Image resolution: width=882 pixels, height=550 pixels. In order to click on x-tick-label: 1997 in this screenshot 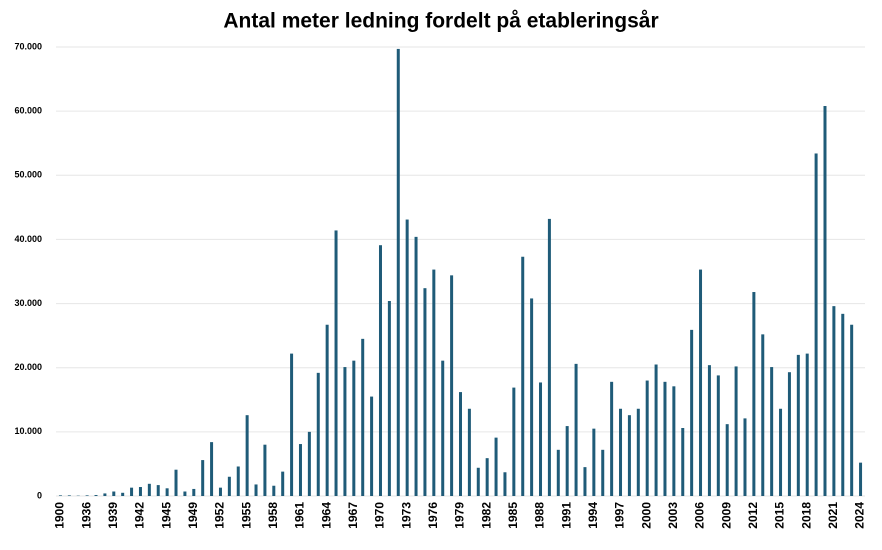, I will do `click(620, 515)`.